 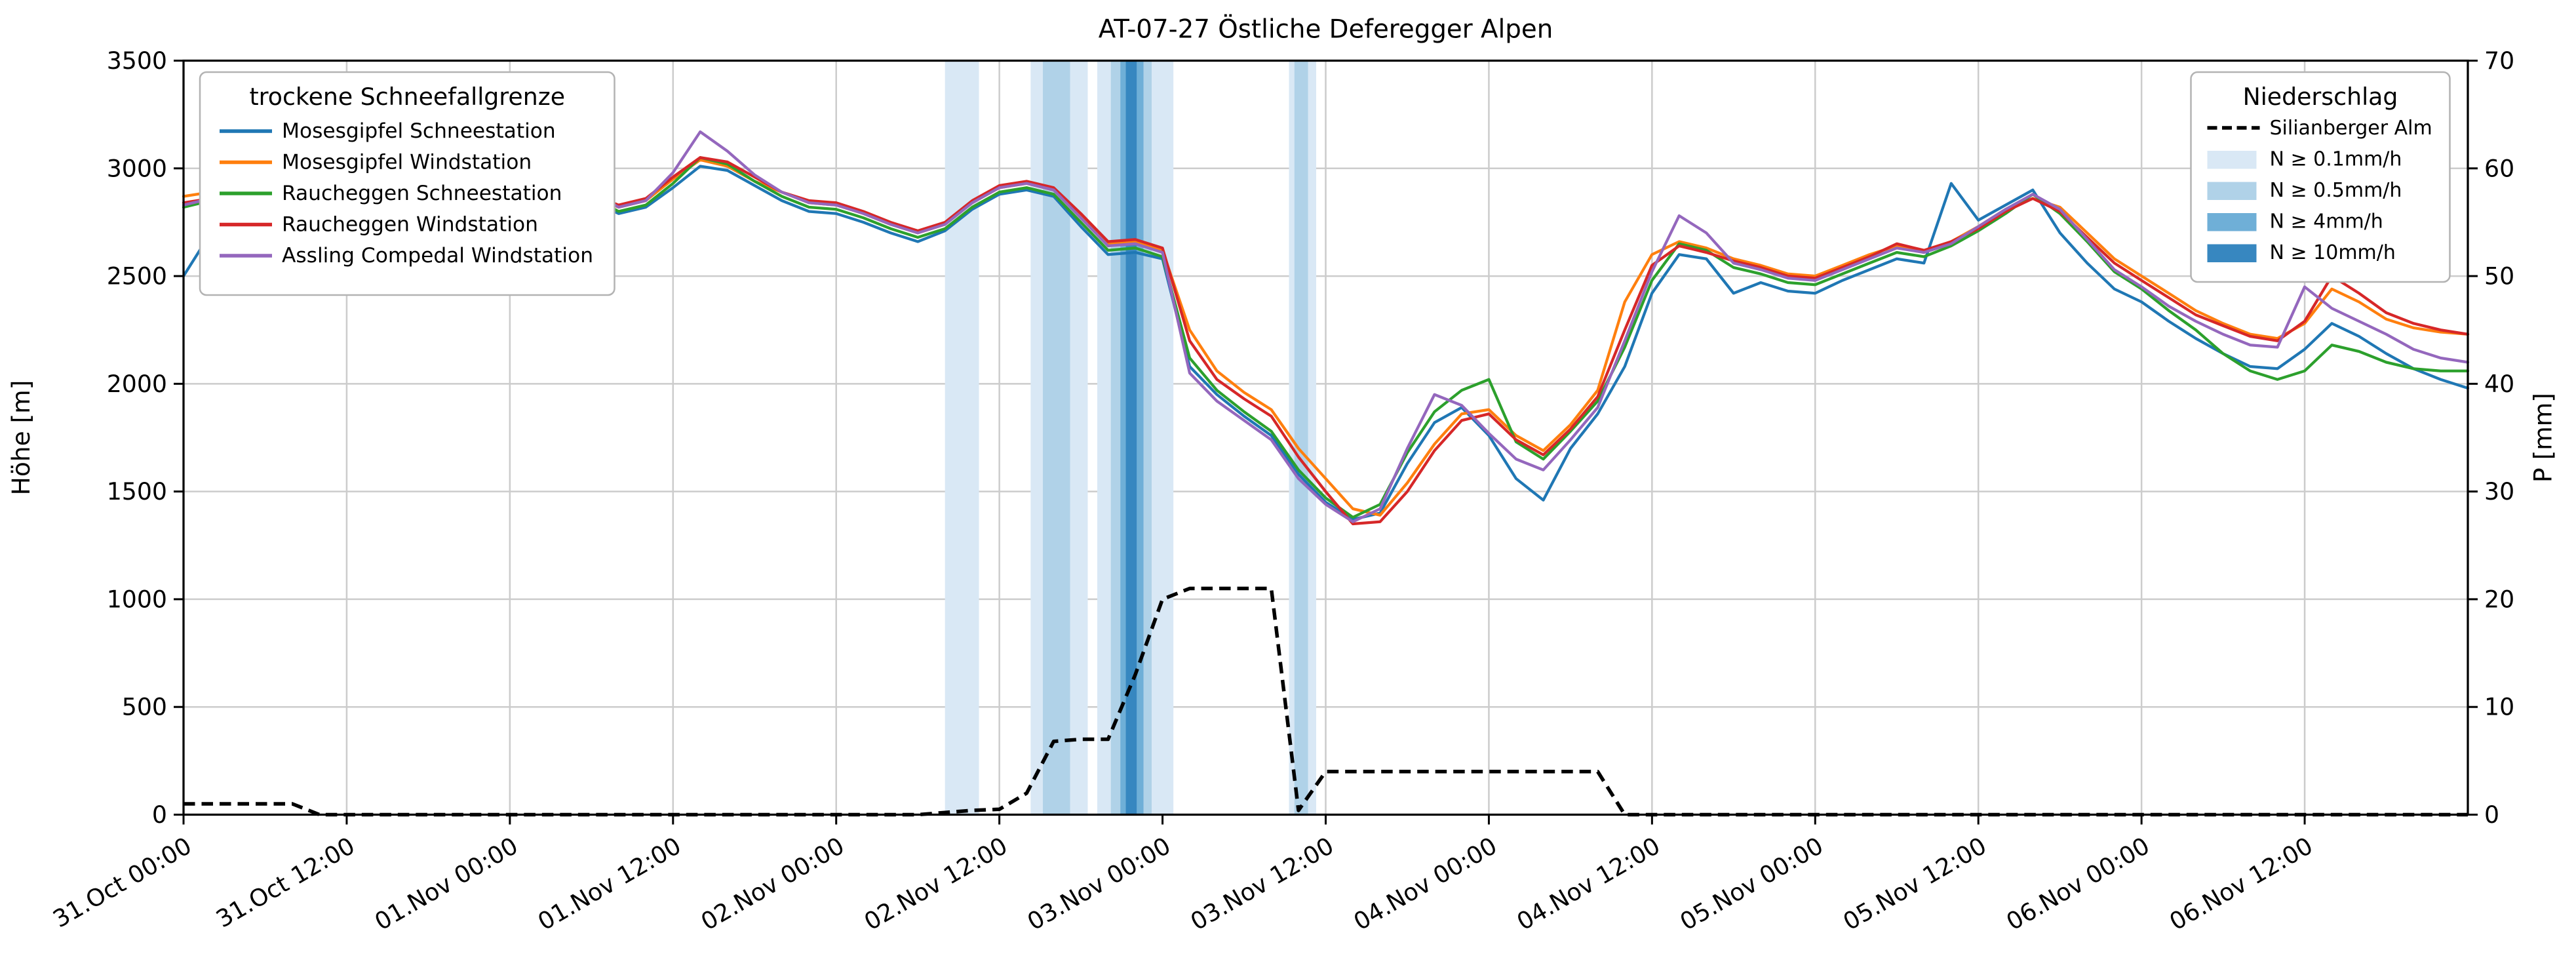 What do you see at coordinates (2491, 815) in the screenshot?
I see `y-right-tick-label: 0` at bounding box center [2491, 815].